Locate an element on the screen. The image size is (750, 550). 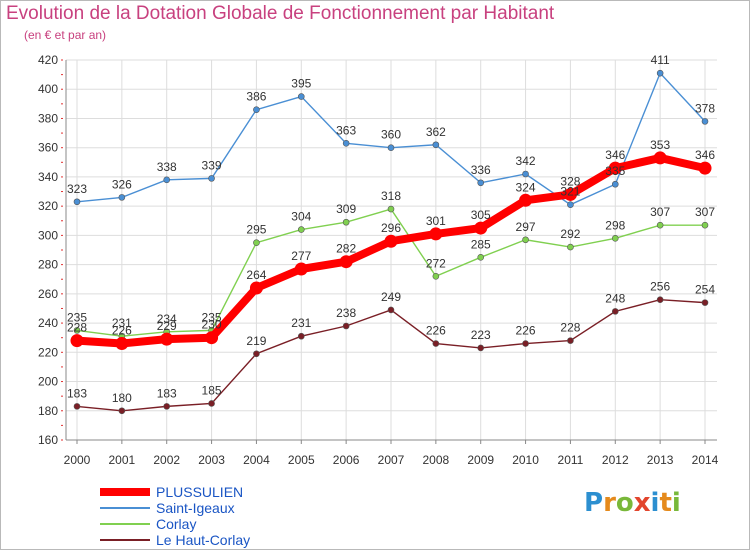
data-label: 223 is located at coordinates (481, 335).